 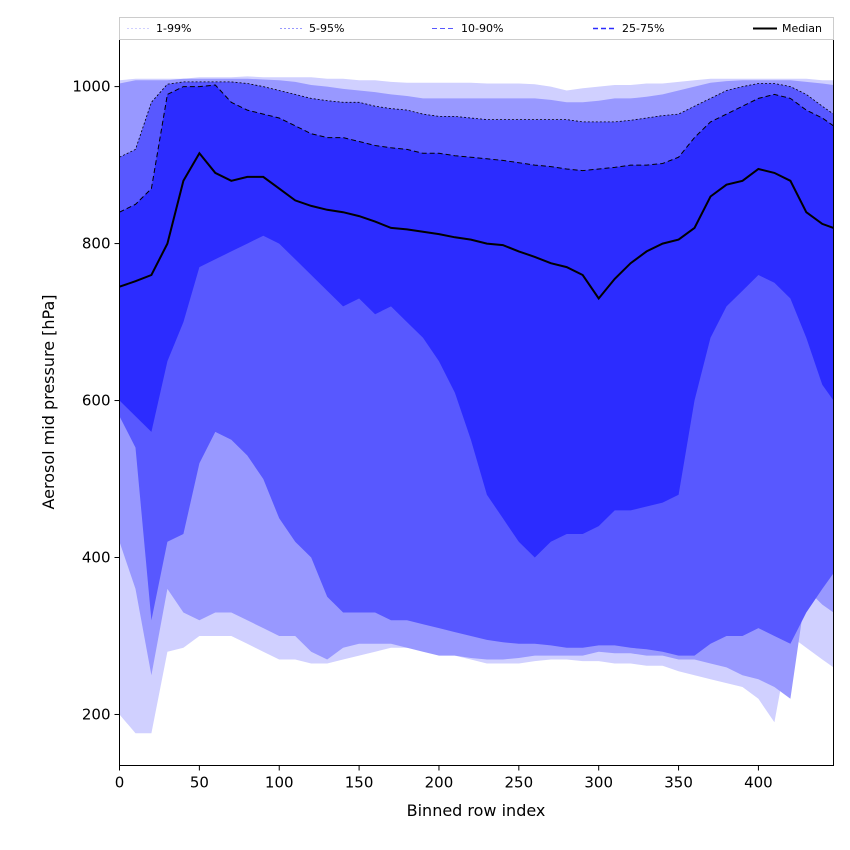 I want to click on x-tick-label: 150, so click(x=359, y=783).